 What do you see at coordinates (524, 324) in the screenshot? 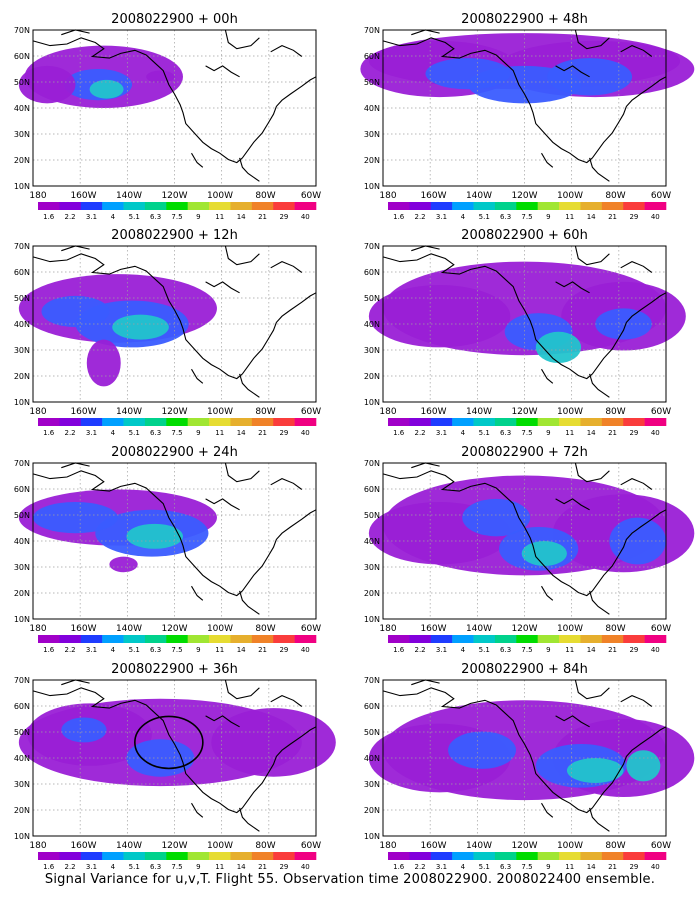
I see `map-frame` at bounding box center [524, 324].